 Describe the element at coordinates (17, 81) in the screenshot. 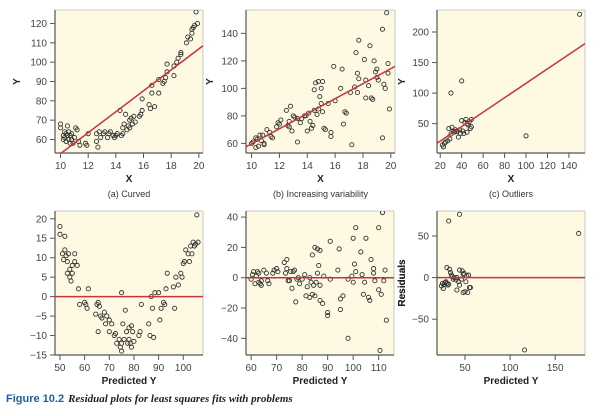

I see `y-axis-label: Y` at that location.